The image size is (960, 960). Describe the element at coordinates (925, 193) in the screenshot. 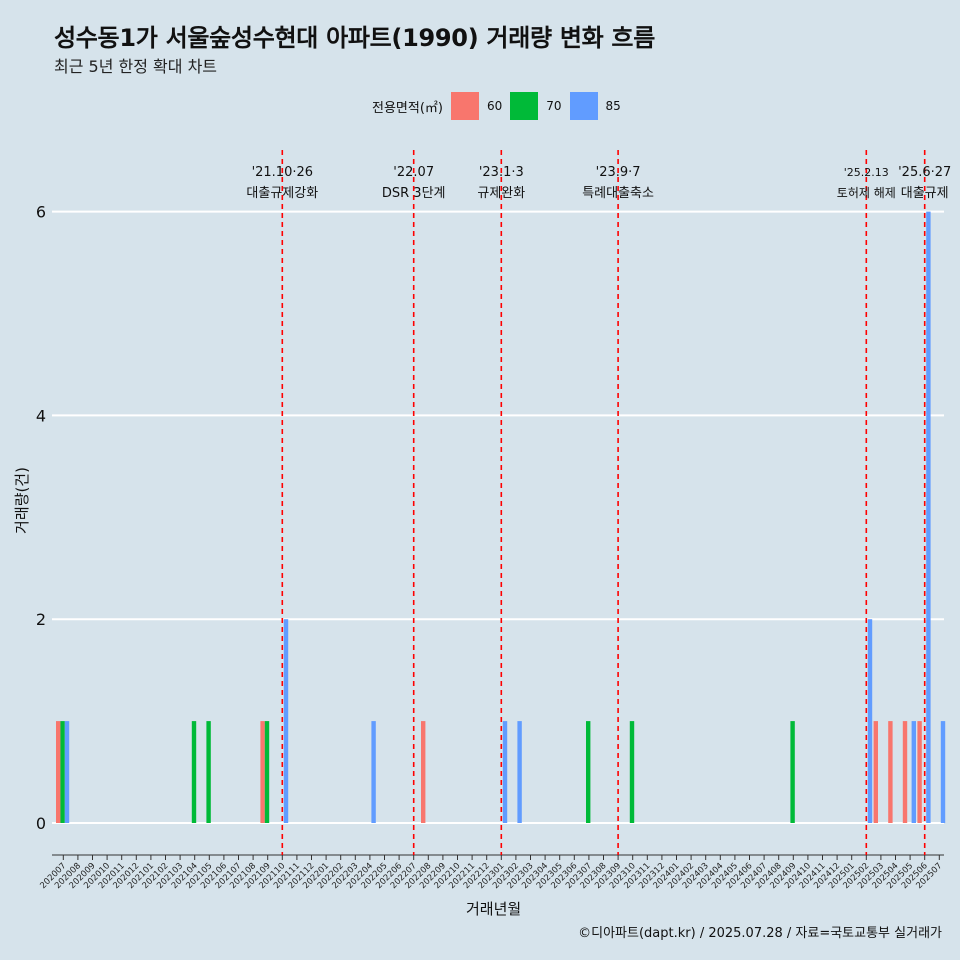

I see `event-label-5: 대출규제` at that location.